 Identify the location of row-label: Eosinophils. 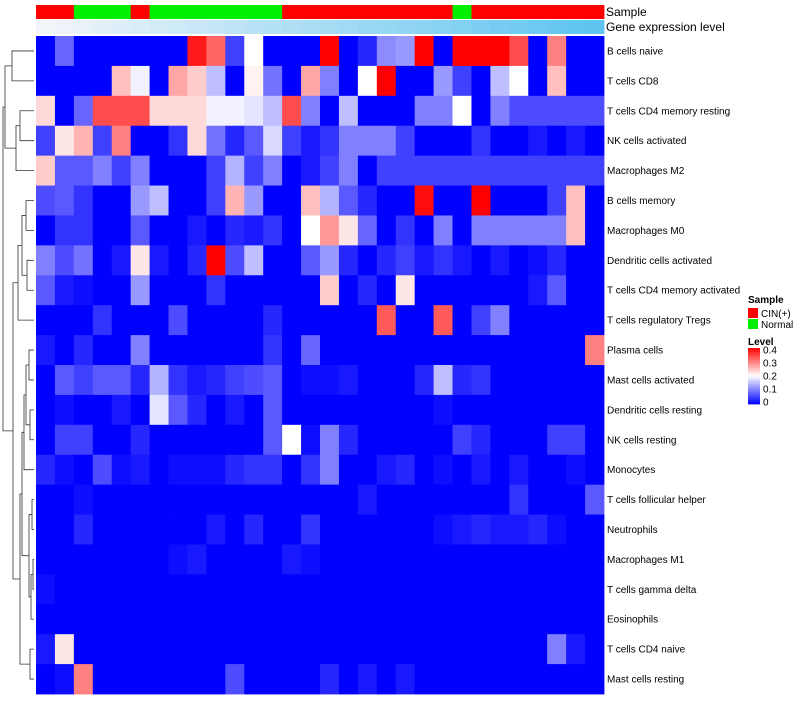
(632, 620).